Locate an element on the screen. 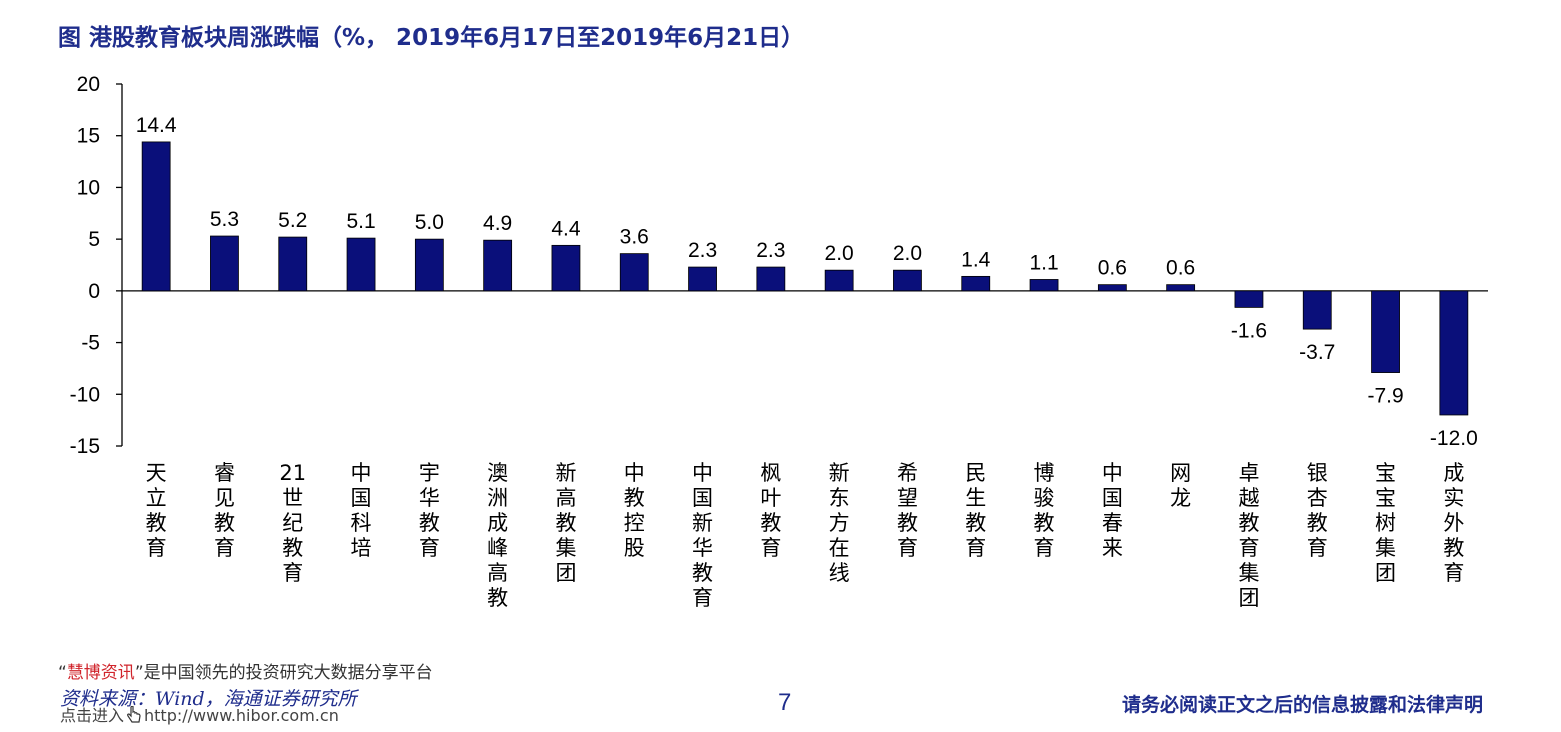 The image size is (1561, 732). data-label: 14.4 is located at coordinates (156, 125).